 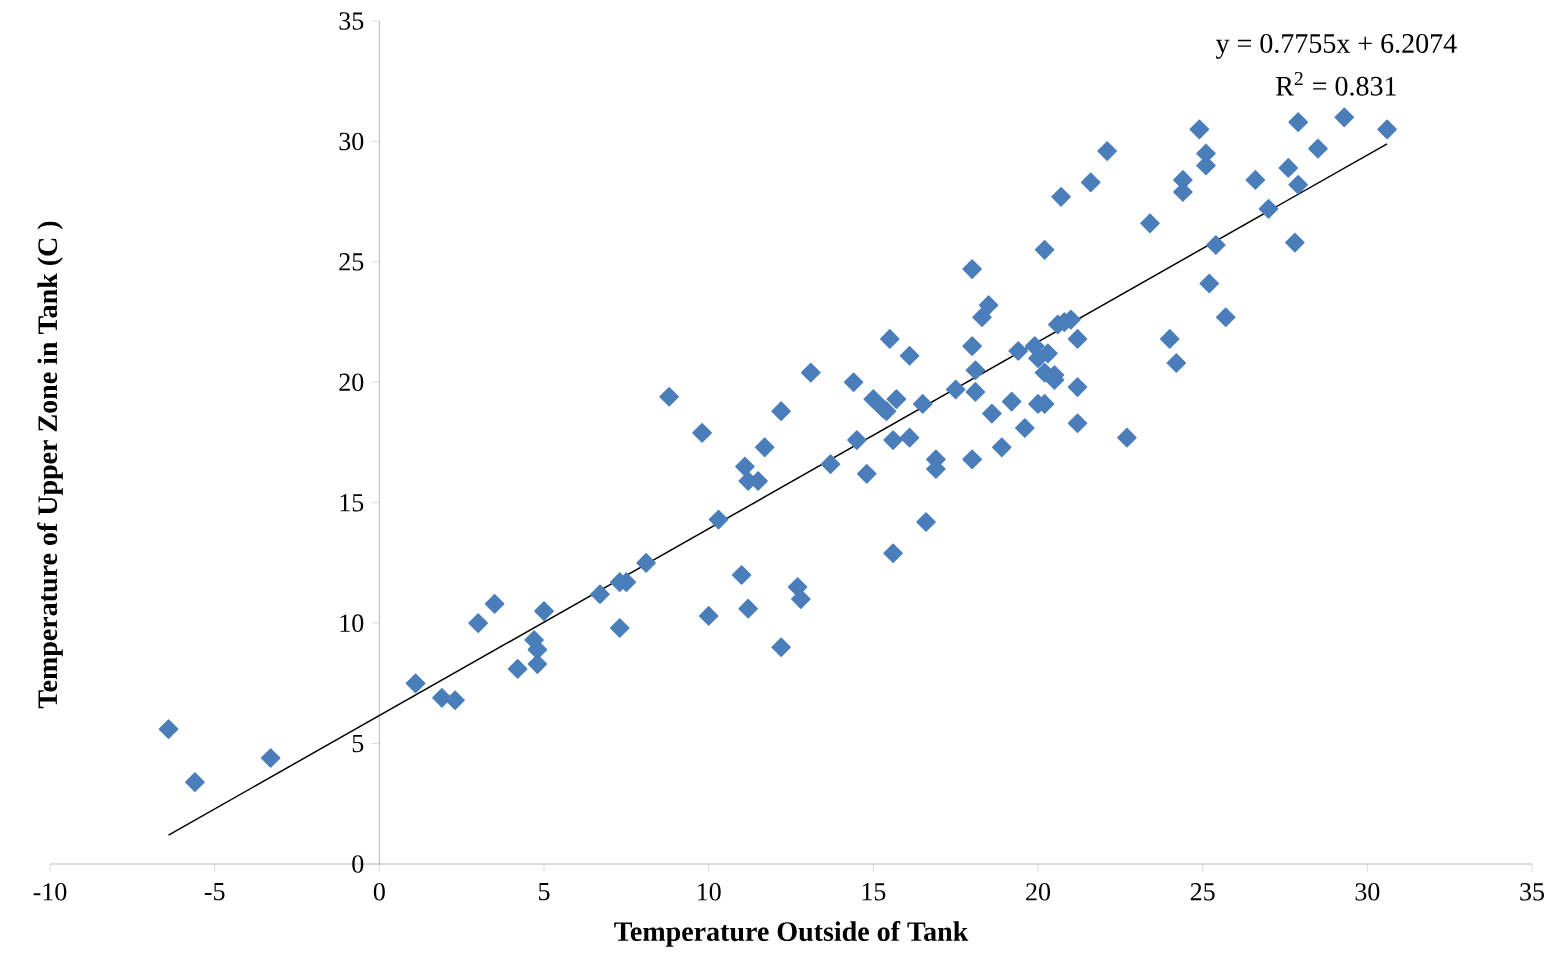 What do you see at coordinates (50, 892) in the screenshot?
I see `x-tick-label: -10` at bounding box center [50, 892].